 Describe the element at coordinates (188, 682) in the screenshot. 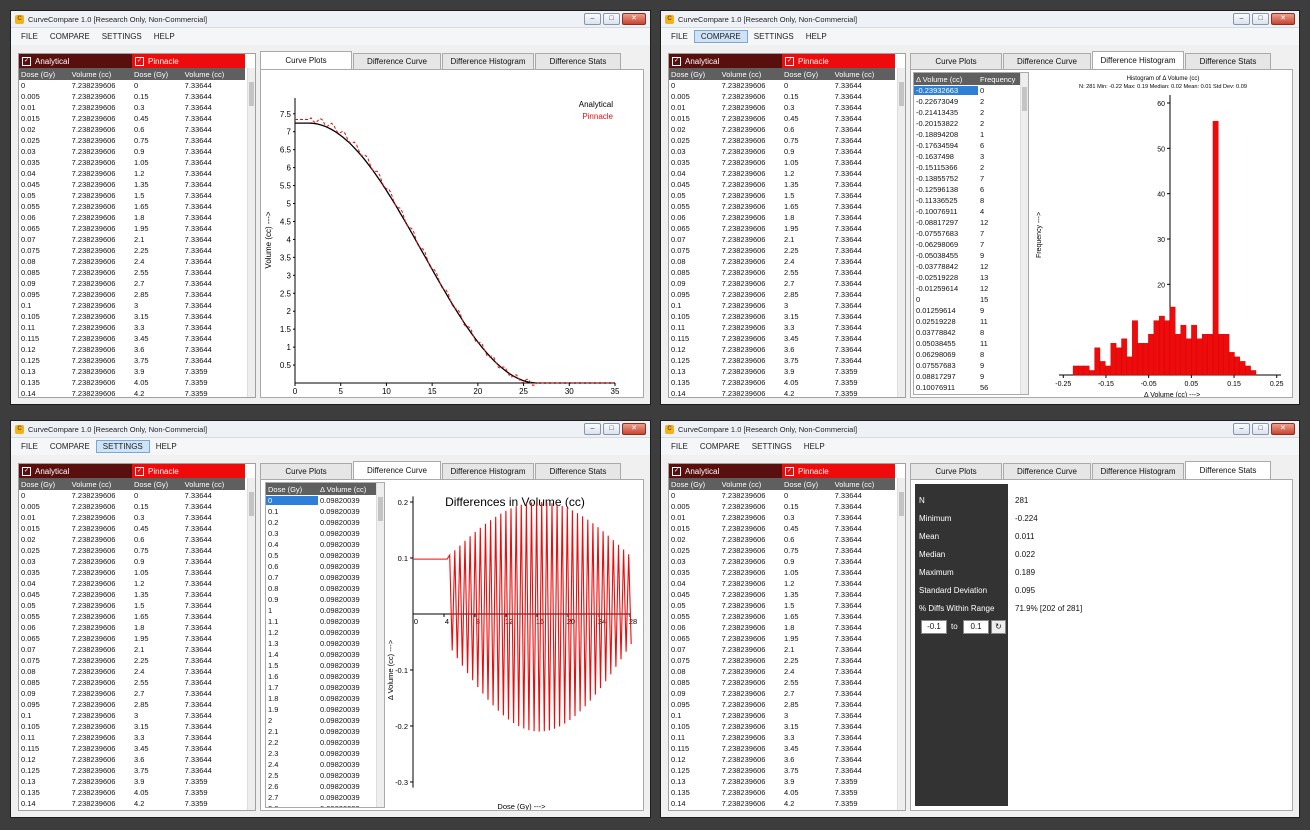

I see `table-row: 2.55 7.33644` at that location.